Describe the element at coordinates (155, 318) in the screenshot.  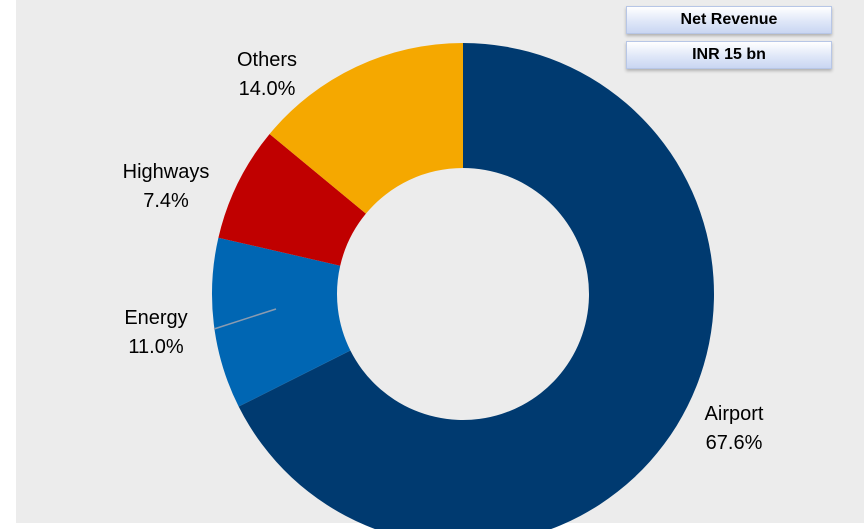
I see `slice-label-energy-name: Energy` at that location.